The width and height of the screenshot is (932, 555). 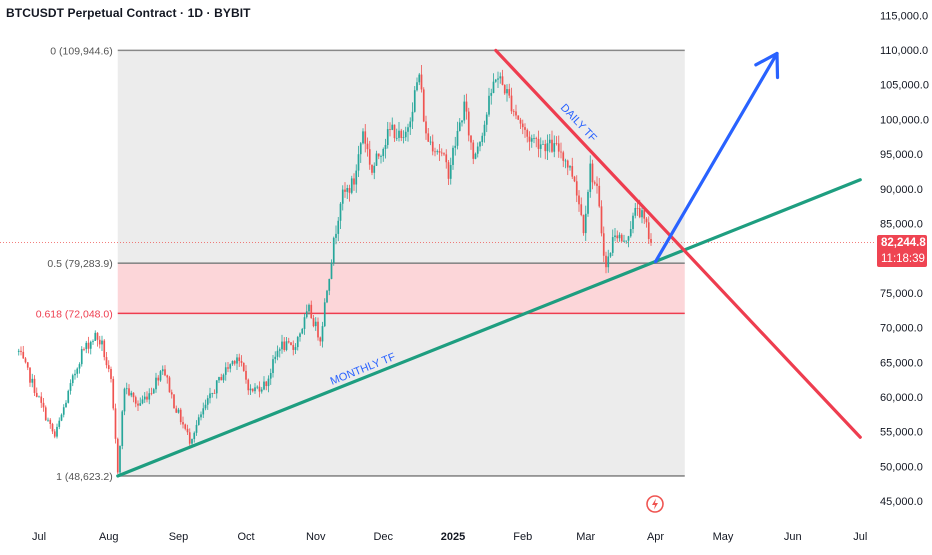 I want to click on y-tick-label: 60,000.0, so click(x=901, y=398).